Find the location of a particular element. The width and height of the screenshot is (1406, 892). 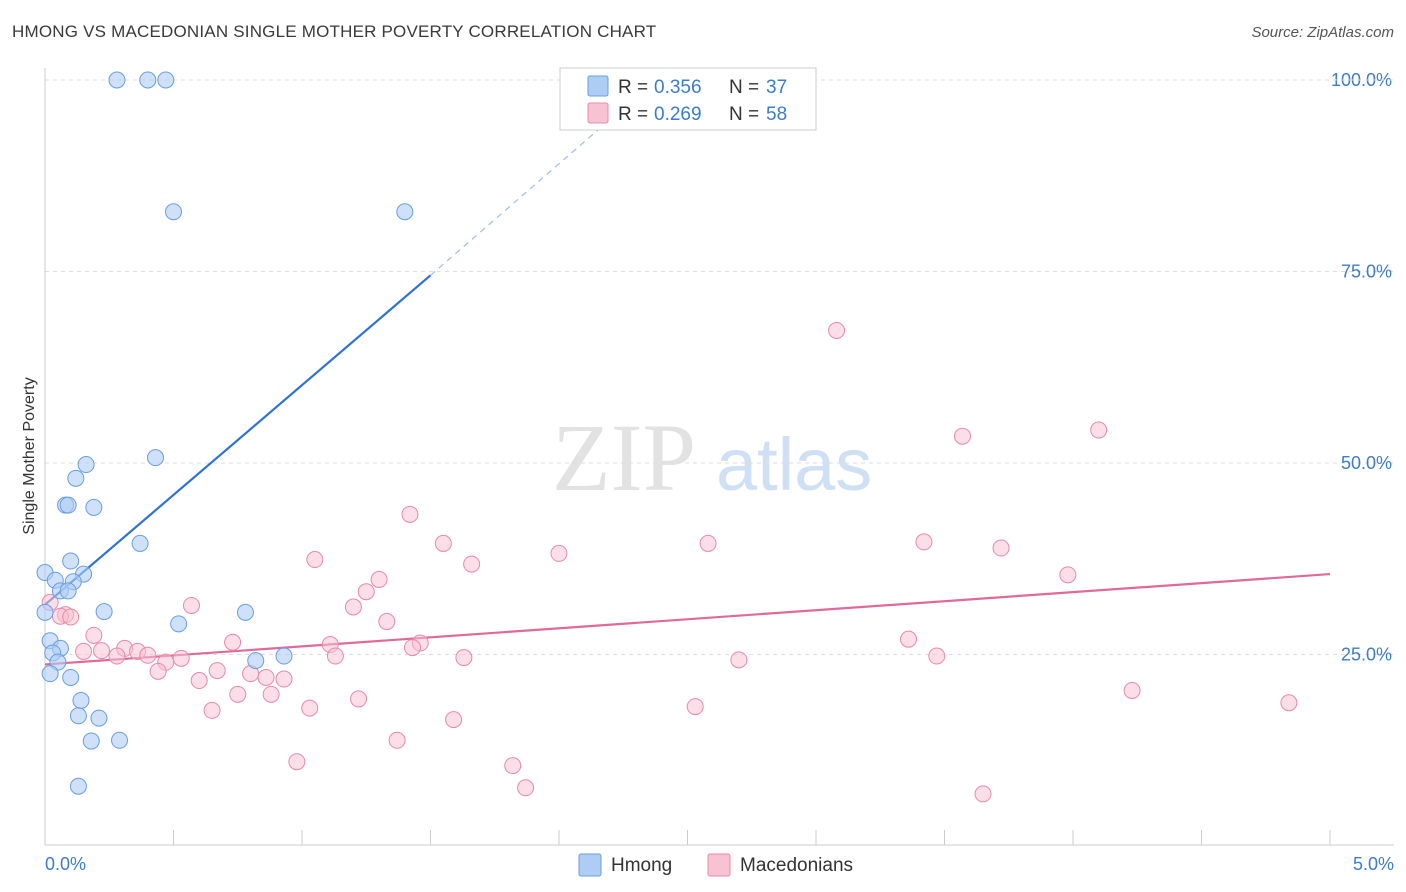

legend-hmong-swatch is located at coordinates (598, 86).